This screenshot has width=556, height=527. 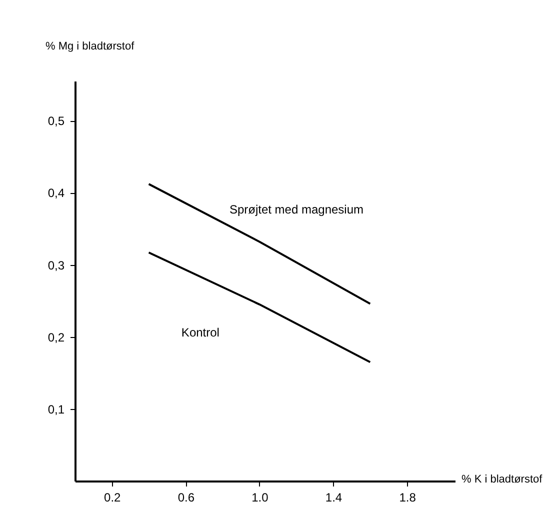 What do you see at coordinates (56, 193) in the screenshot?
I see `y-tick-label: 0,4` at bounding box center [56, 193].